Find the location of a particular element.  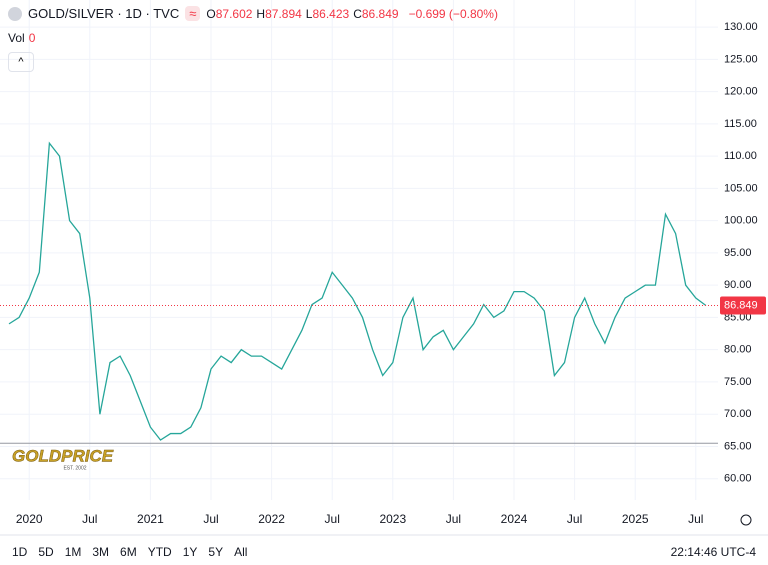

settings-icon is located at coordinates (746, 520).